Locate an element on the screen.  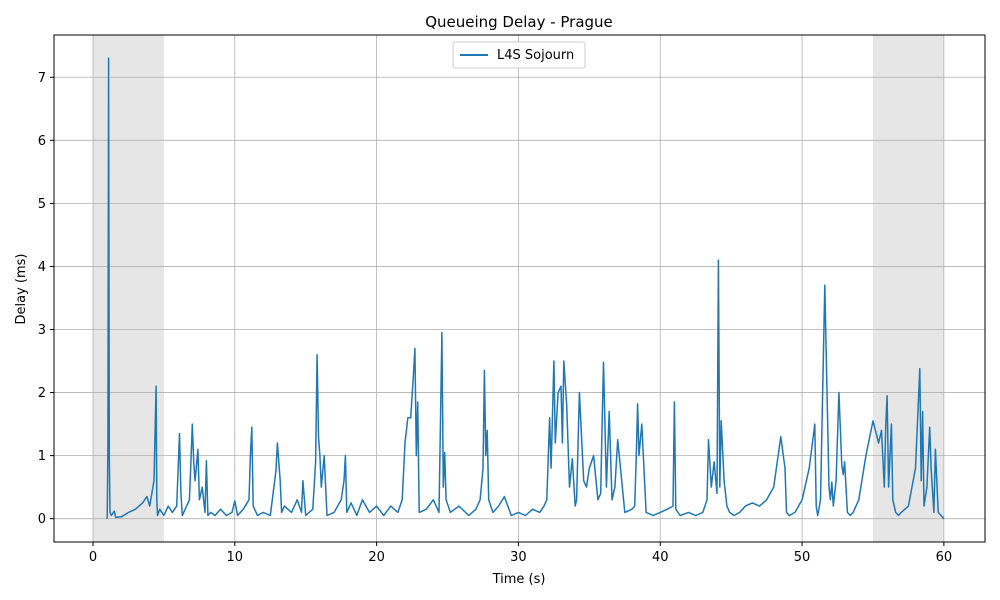
x-tick-label: 30 is located at coordinates (518, 557).